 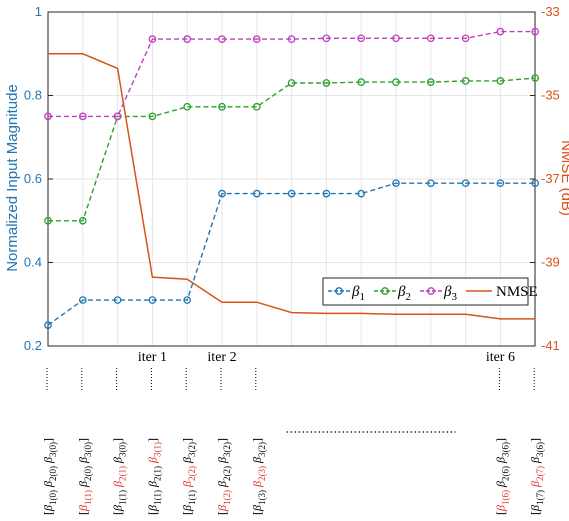 I want to click on tuple-label-x3: [β1(1)β2(1)β3(1)], so click(x=153, y=476).